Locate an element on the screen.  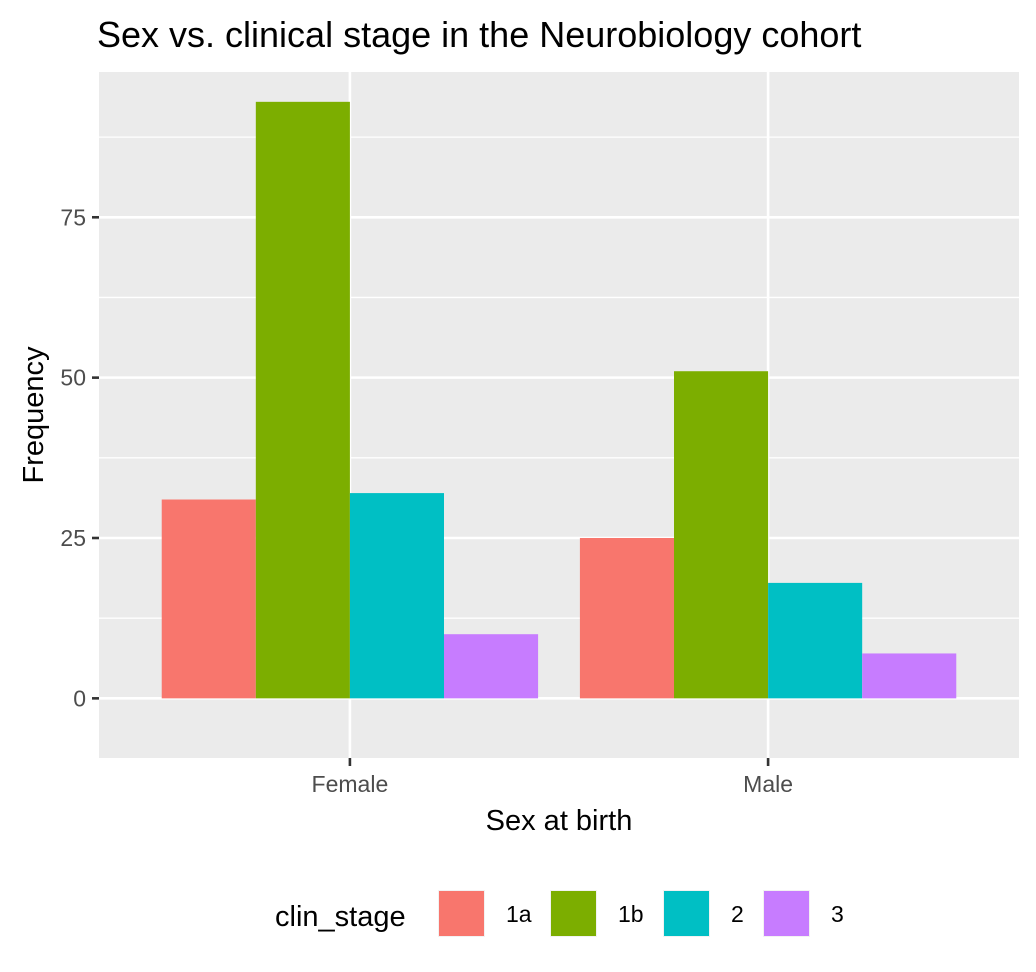
legend-swatch-1b is located at coordinates (573, 913).